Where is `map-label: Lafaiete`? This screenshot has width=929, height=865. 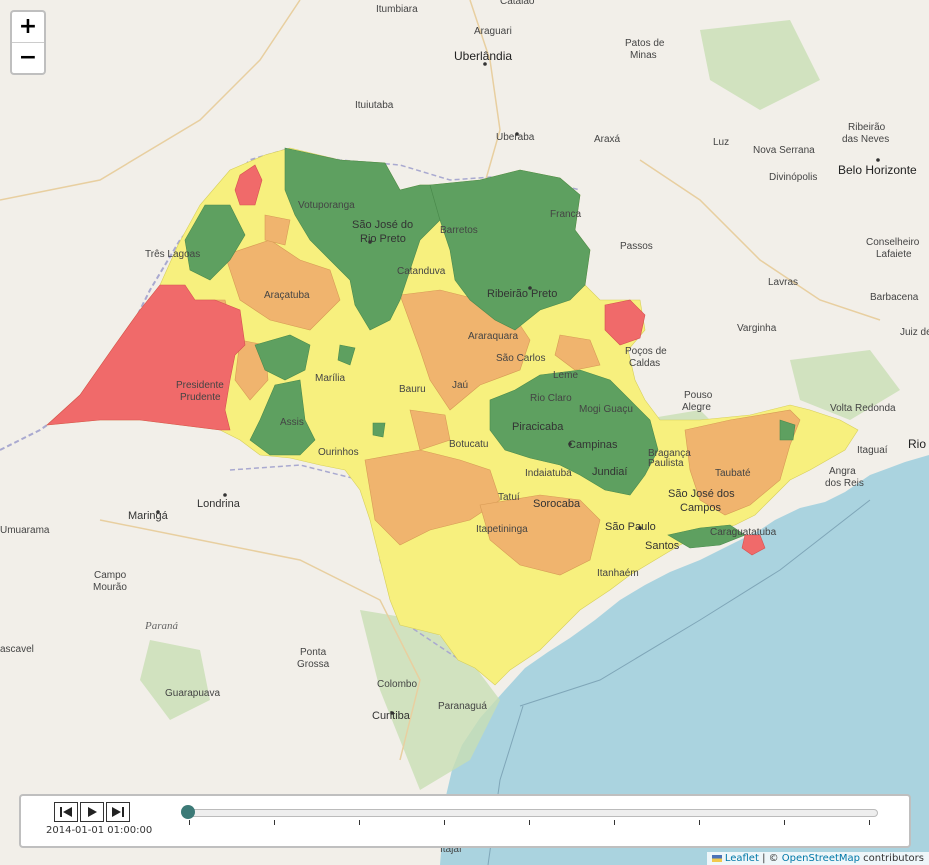 map-label: Lafaiete is located at coordinates (894, 254).